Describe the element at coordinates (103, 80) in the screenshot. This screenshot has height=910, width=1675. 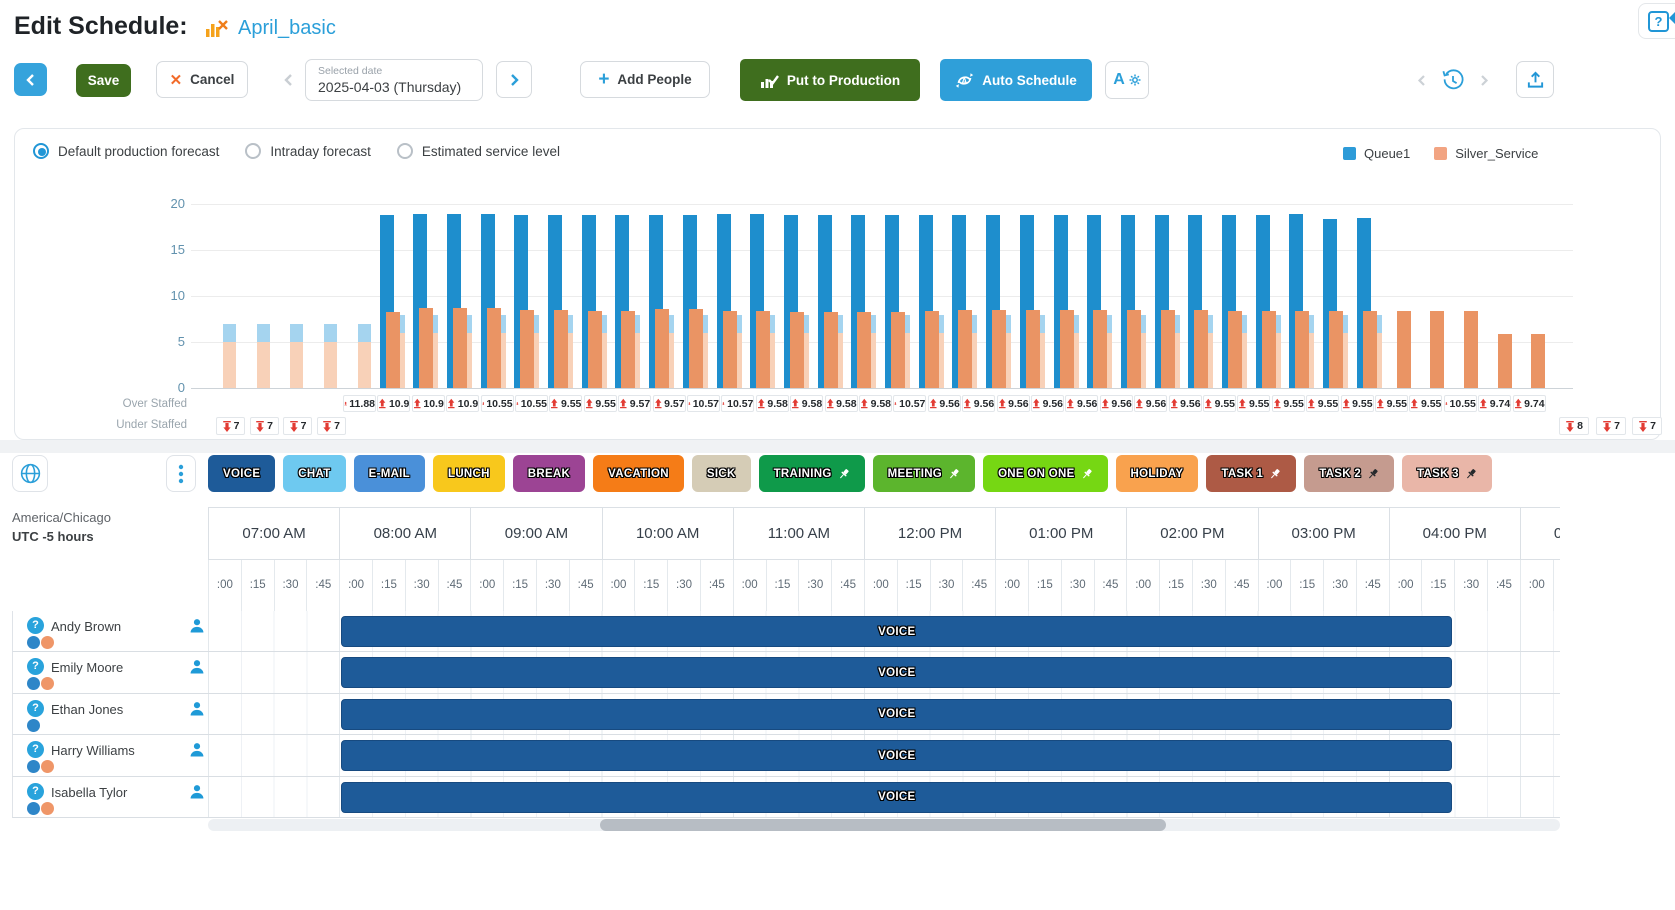
I see `save-button: Save` at that location.